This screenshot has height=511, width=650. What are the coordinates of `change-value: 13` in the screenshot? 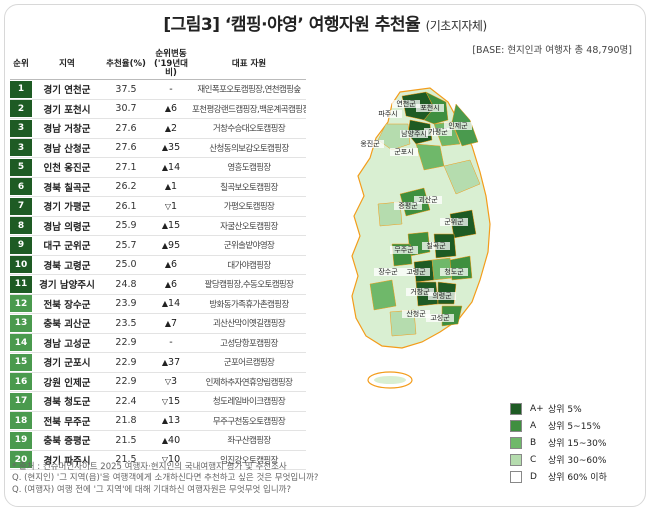 It's located at (174, 421).